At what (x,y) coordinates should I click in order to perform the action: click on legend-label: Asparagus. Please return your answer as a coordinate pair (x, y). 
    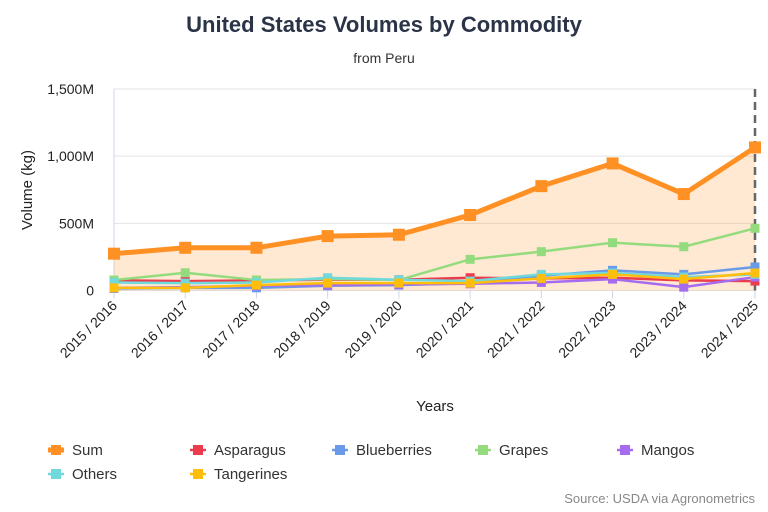
    Looking at the image, I should click on (250, 450).